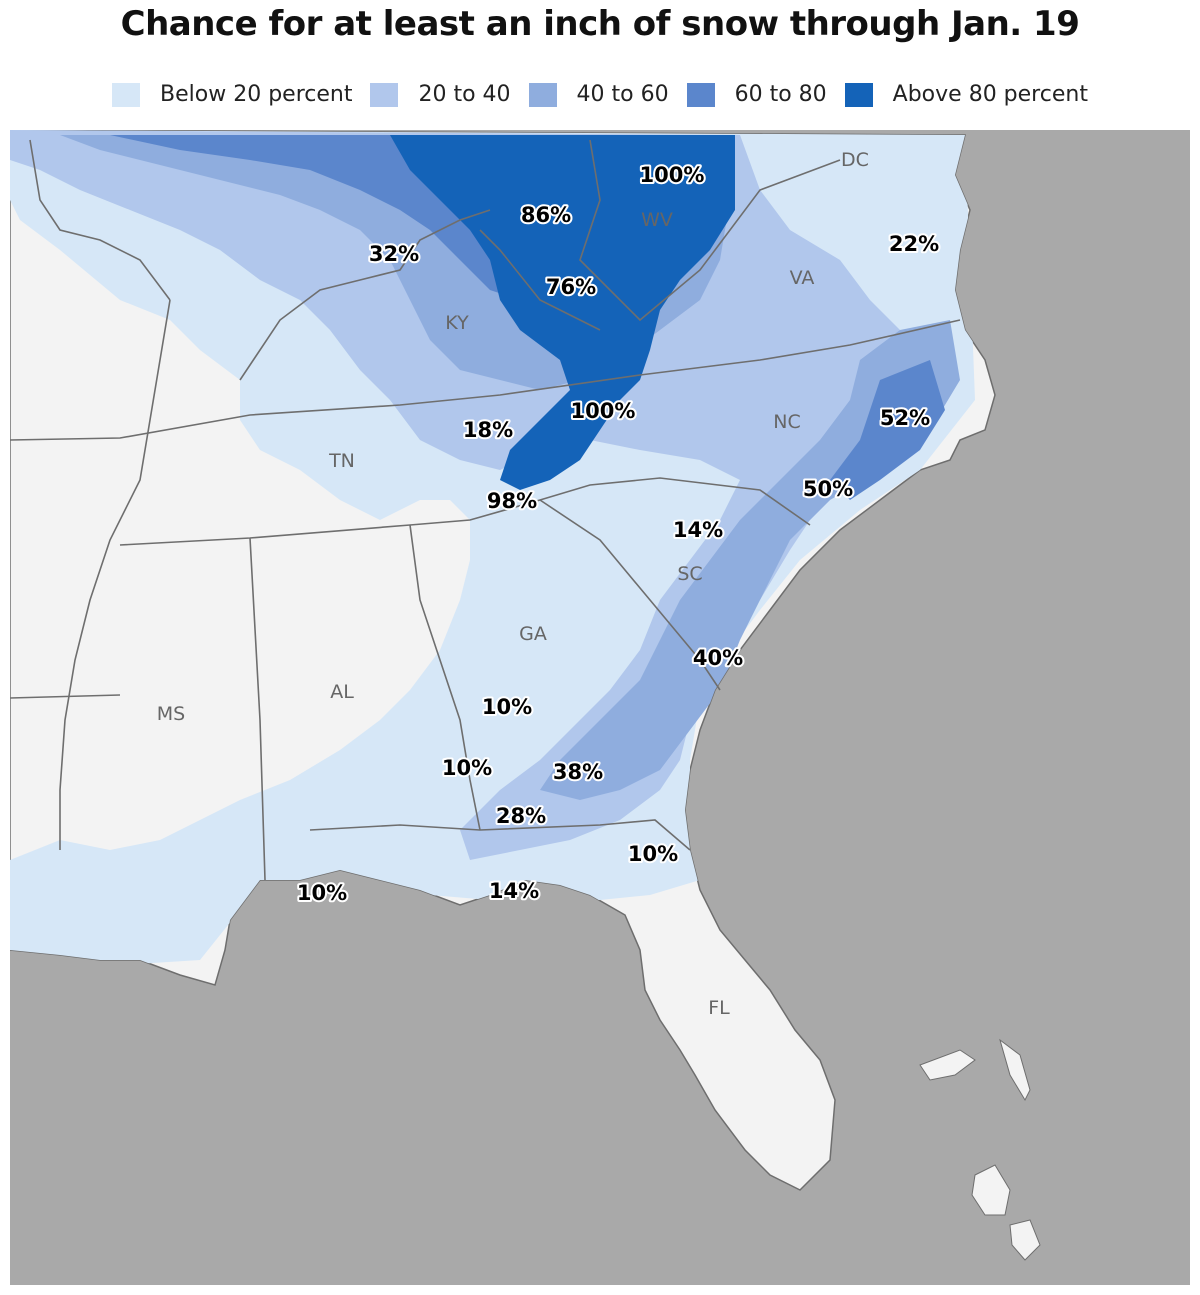 The width and height of the screenshot is (1200, 1295). What do you see at coordinates (256, 94) in the screenshot?
I see `legend-label-below-20: Below 20 percent` at bounding box center [256, 94].